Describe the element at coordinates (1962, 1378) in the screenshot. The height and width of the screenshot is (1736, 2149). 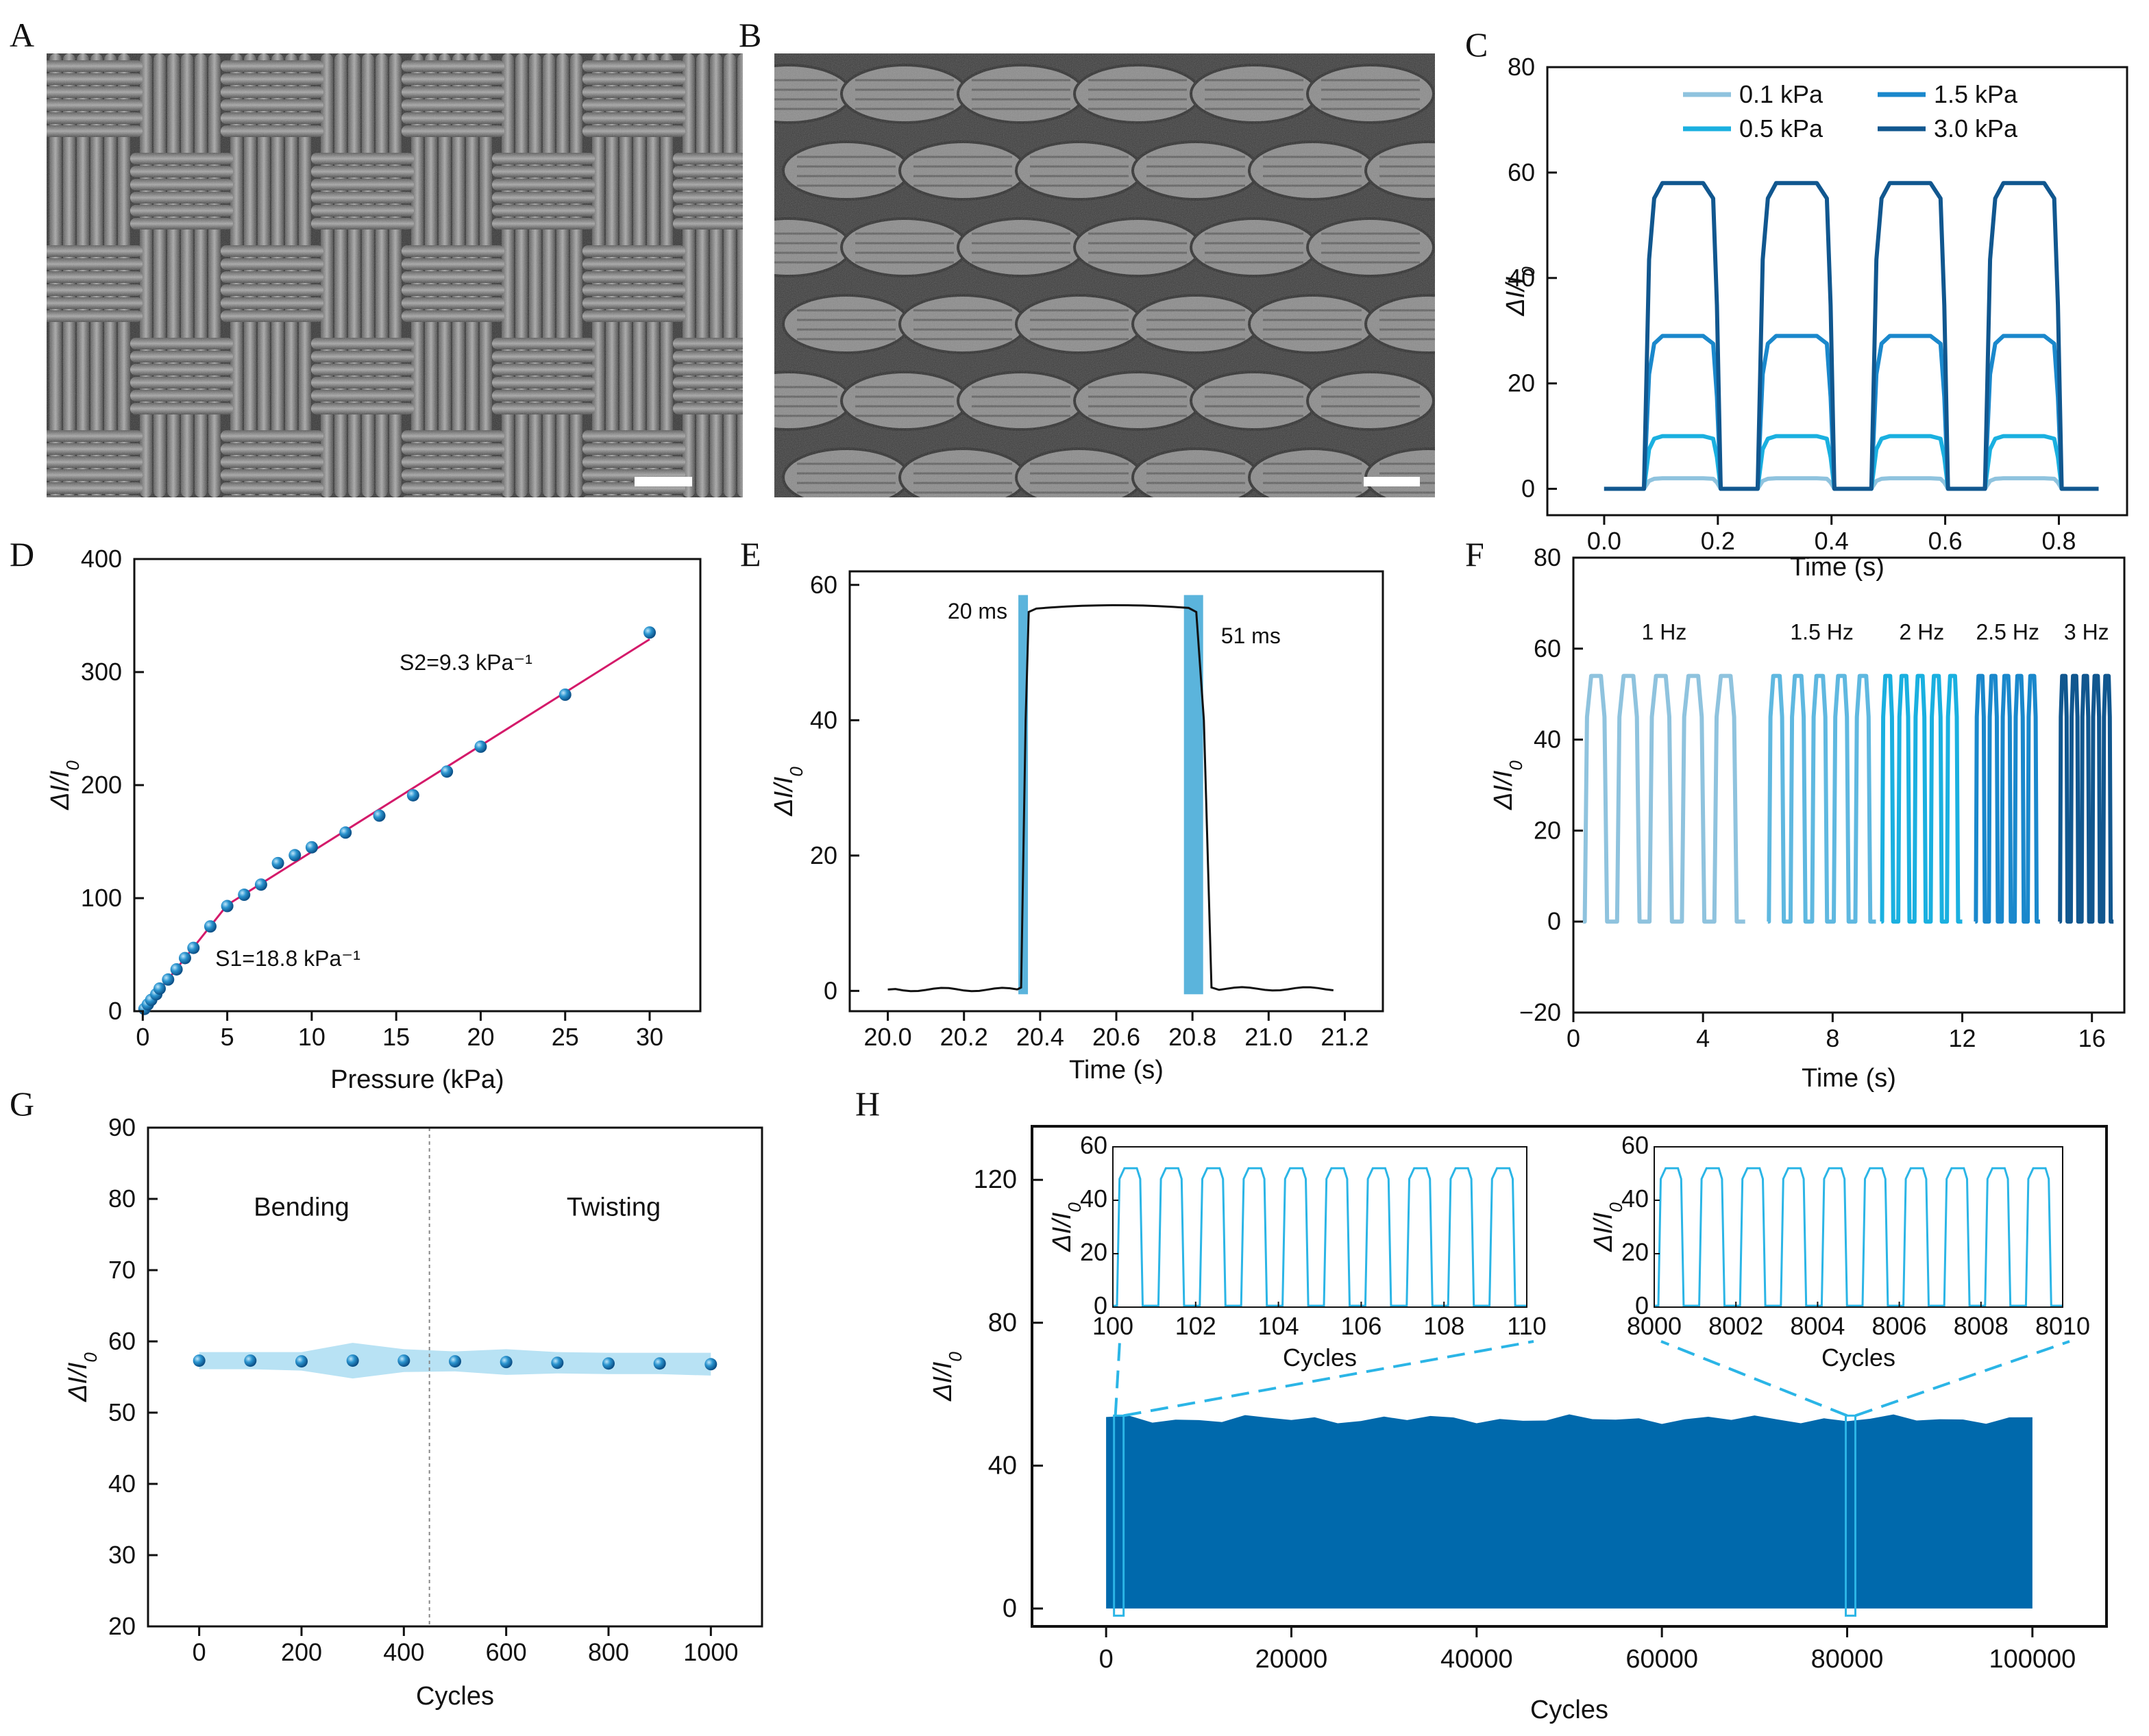
I see `zoom-connector` at that location.